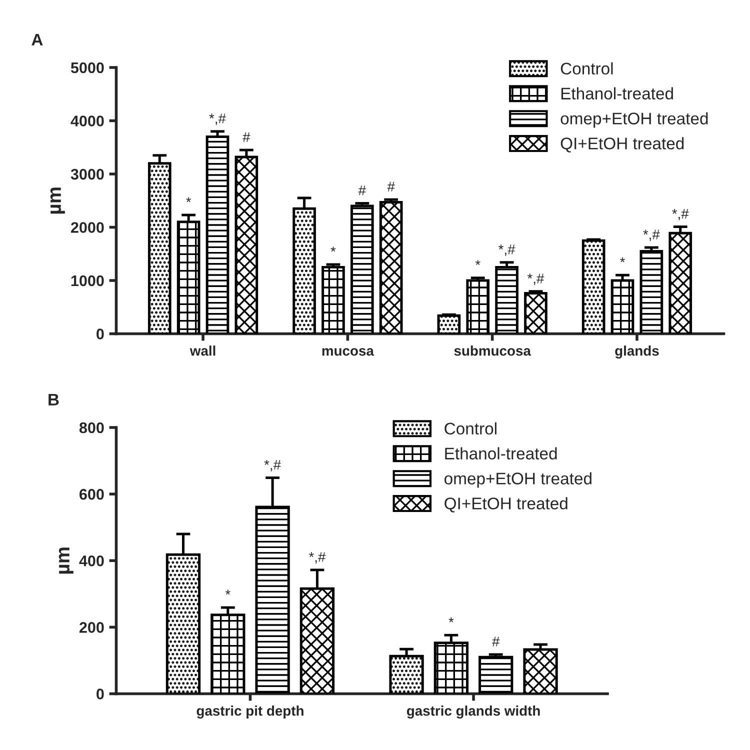 This screenshot has width=750, height=750. I want to click on y-tick-label: 1000, so click(87, 280).